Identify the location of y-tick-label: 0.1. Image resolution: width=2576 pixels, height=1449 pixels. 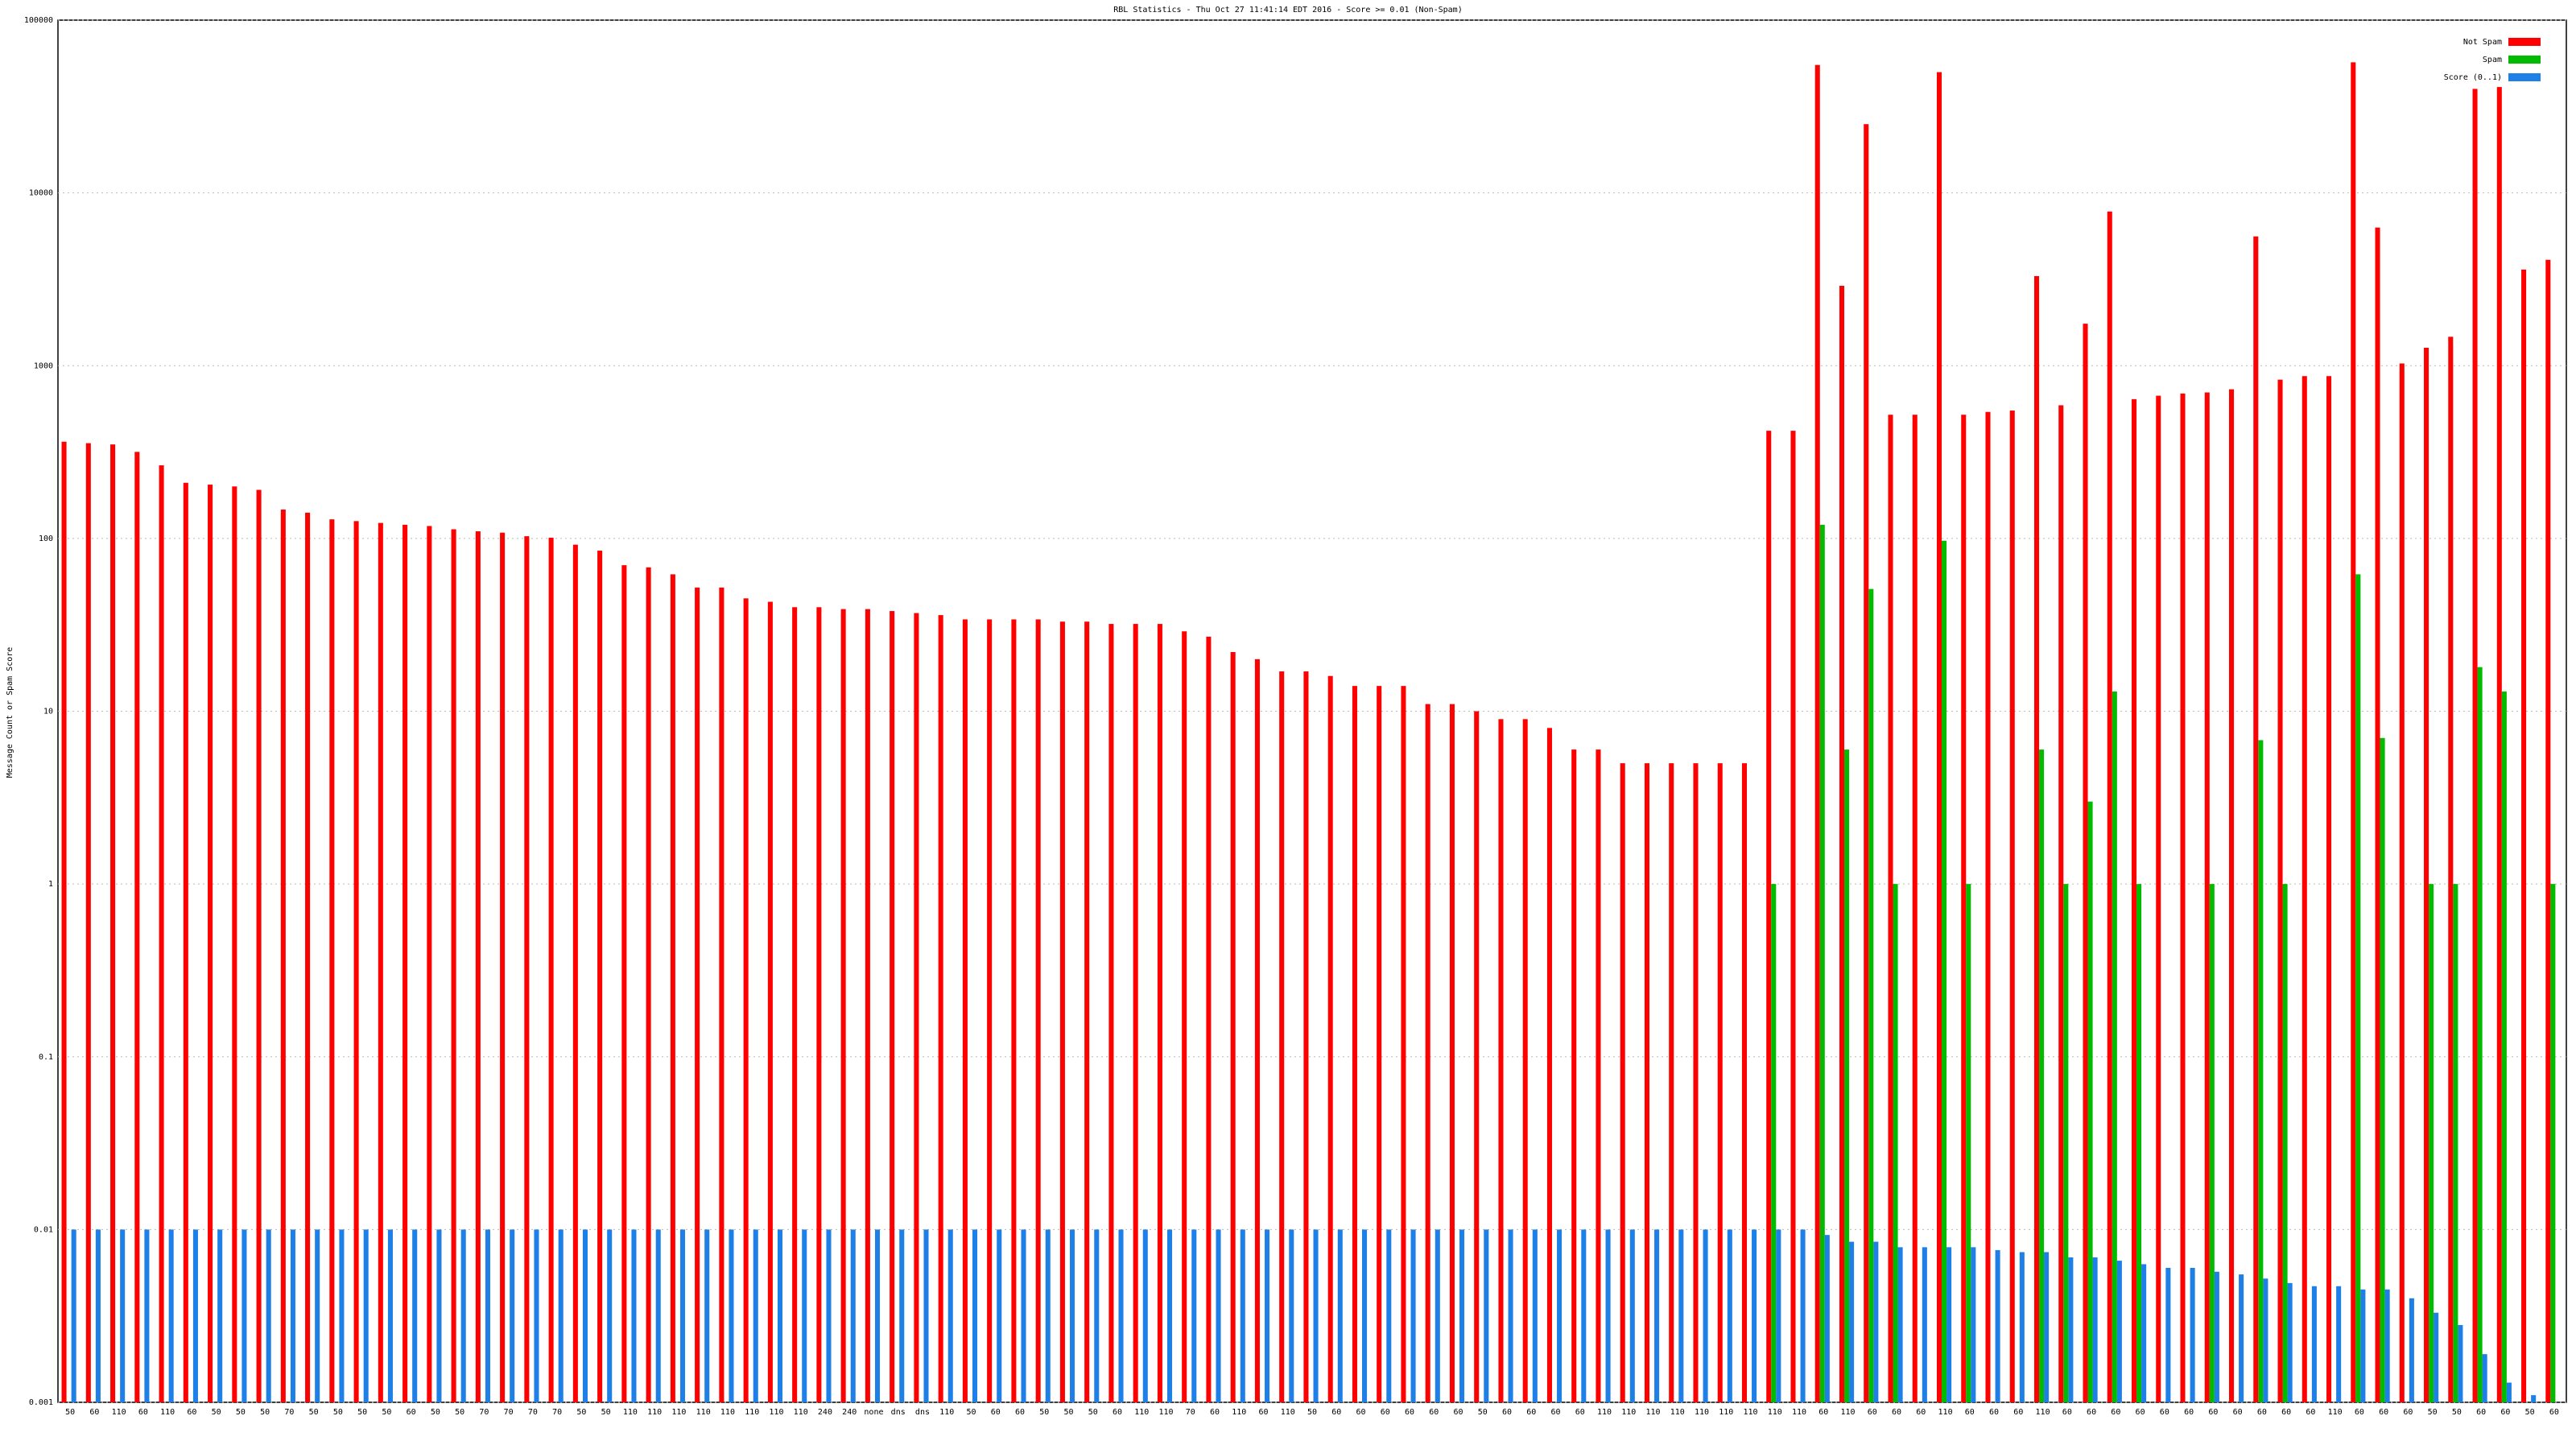
(46, 1057).